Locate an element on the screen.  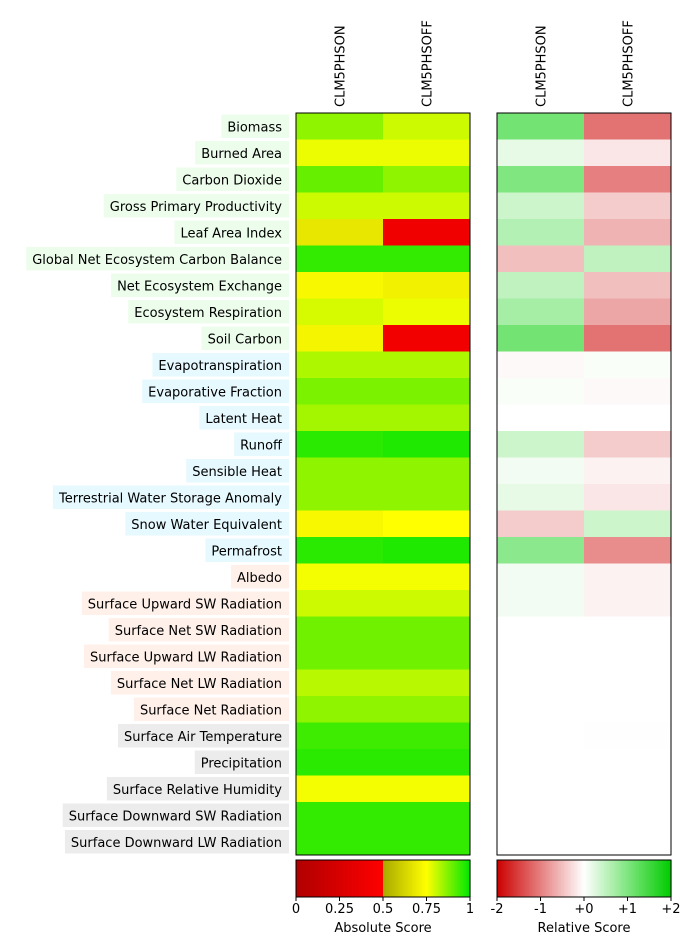
row-label: Sensible Heat is located at coordinates (237, 472).